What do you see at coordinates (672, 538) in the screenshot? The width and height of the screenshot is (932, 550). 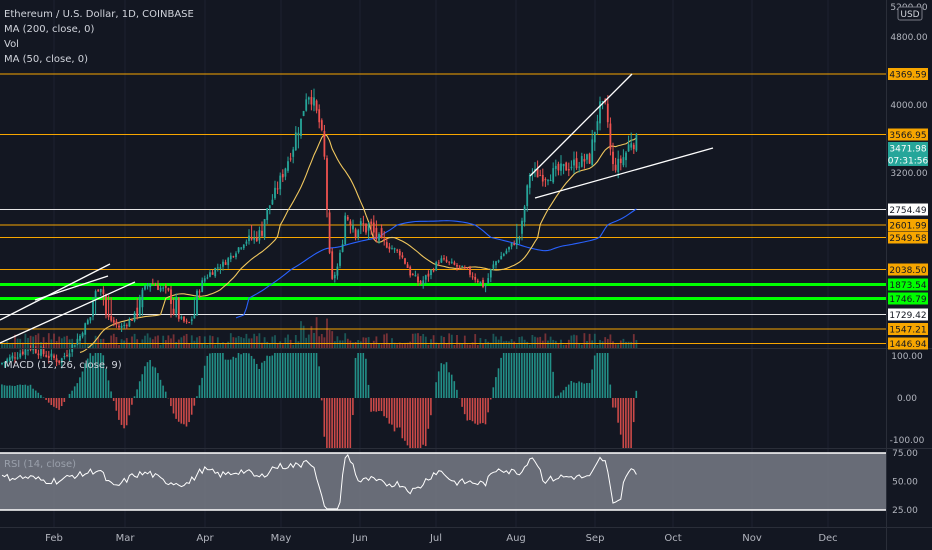 I see `time-label-oct: Oct` at bounding box center [672, 538].